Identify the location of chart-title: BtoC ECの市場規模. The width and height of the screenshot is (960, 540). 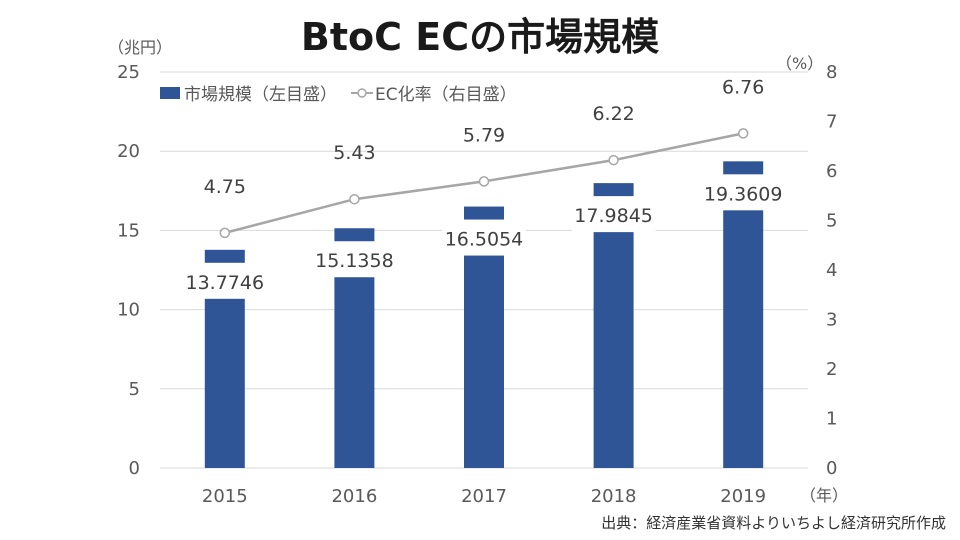
(480, 37).